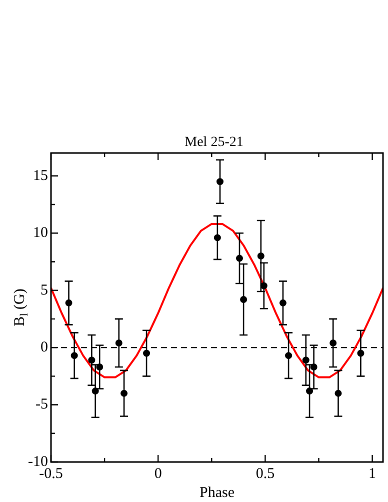 The width and height of the screenshot is (388, 502). I want to click on x-tick-label: 1, so click(372, 474).